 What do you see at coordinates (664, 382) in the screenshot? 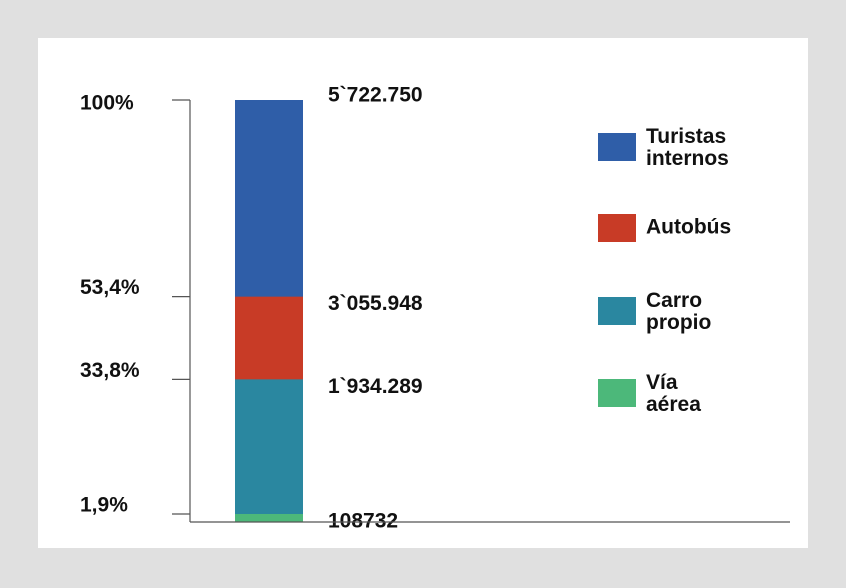
I see `legend-label-line: Vía` at bounding box center [664, 382].